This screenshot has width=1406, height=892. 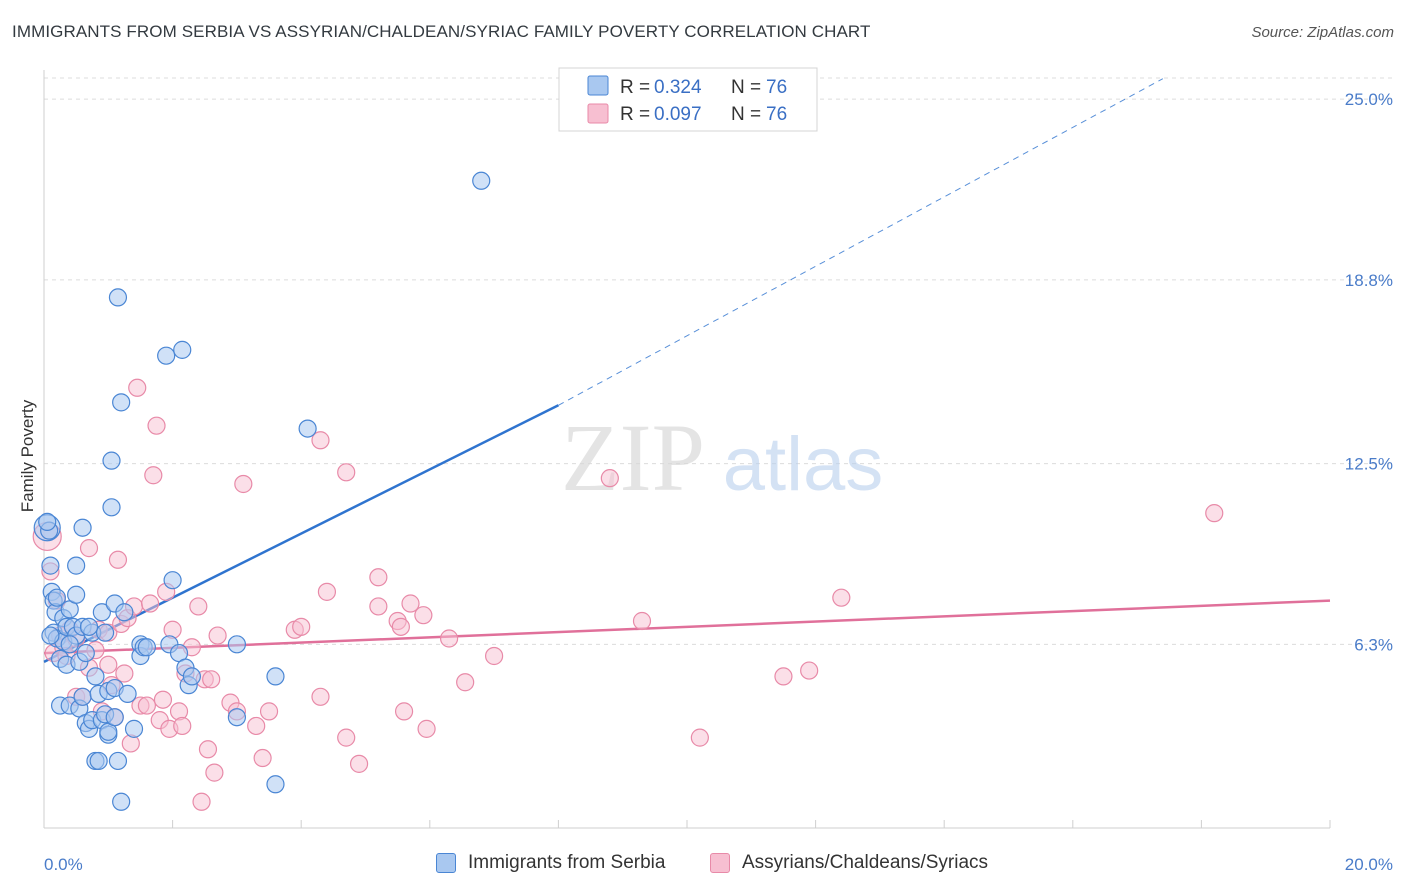 What do you see at coordinates (63, 864) in the screenshot?
I see `x-tick-label-min: 0.0%` at bounding box center [63, 864].